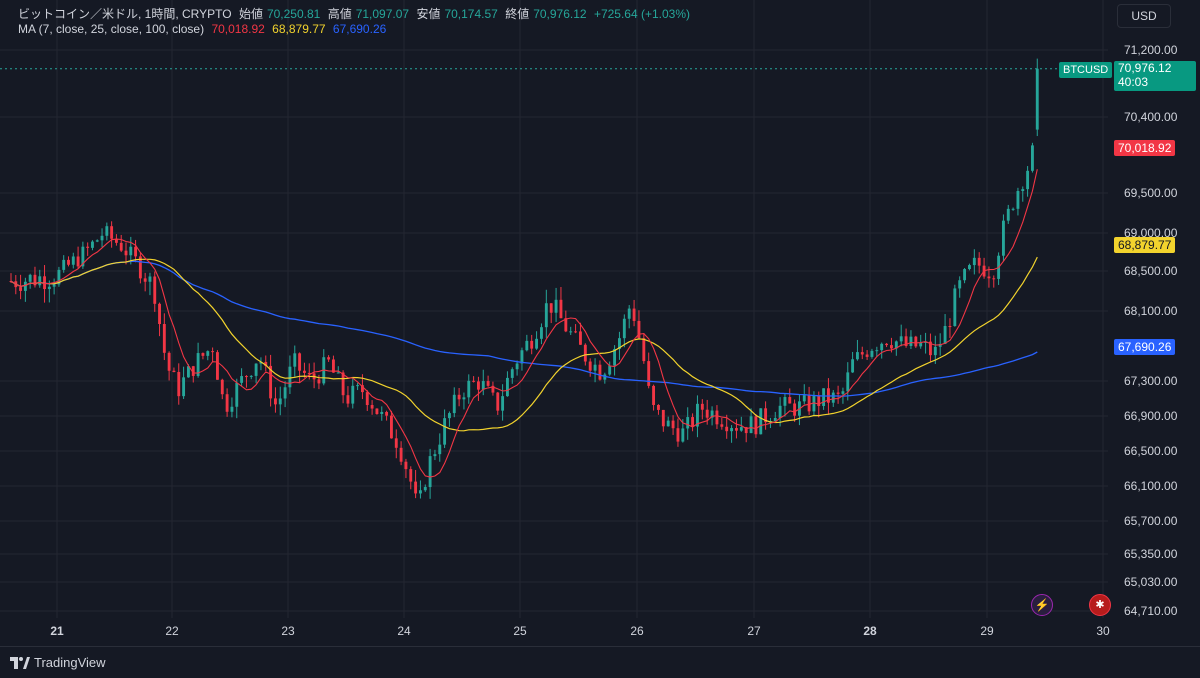  Describe the element at coordinates (1145, 347) in the screenshot. I see `ma100-price-tag: 67,690.26` at that location.